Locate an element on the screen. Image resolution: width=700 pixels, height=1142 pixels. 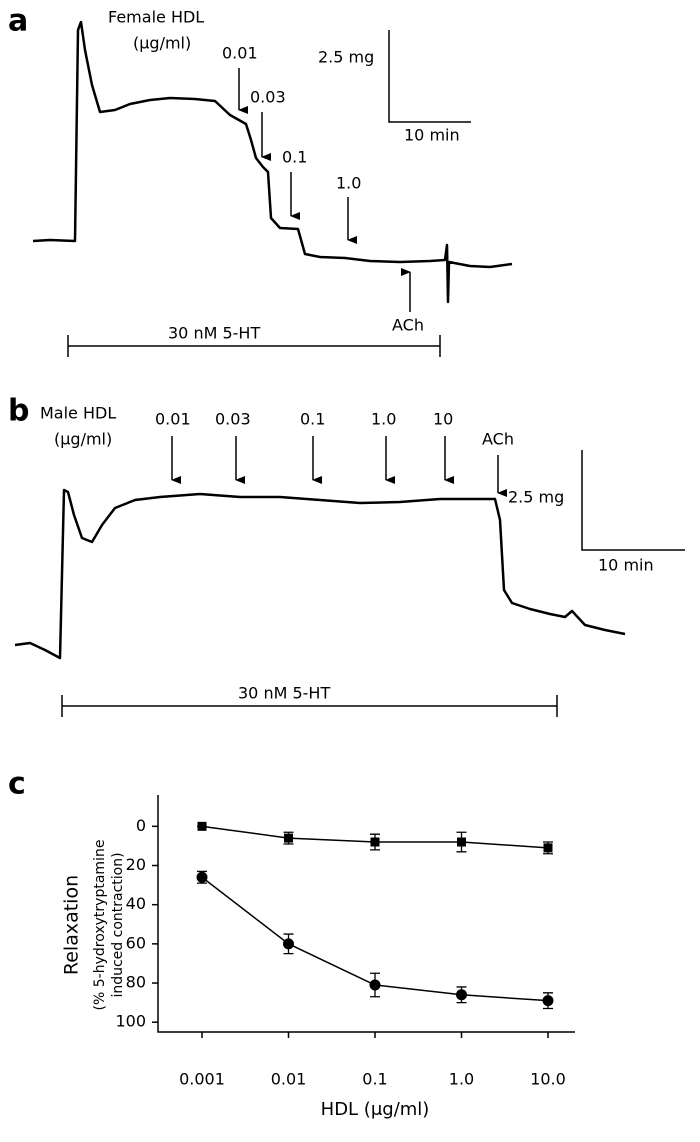
y-tick-label: 40 is located at coordinates (136, 903).